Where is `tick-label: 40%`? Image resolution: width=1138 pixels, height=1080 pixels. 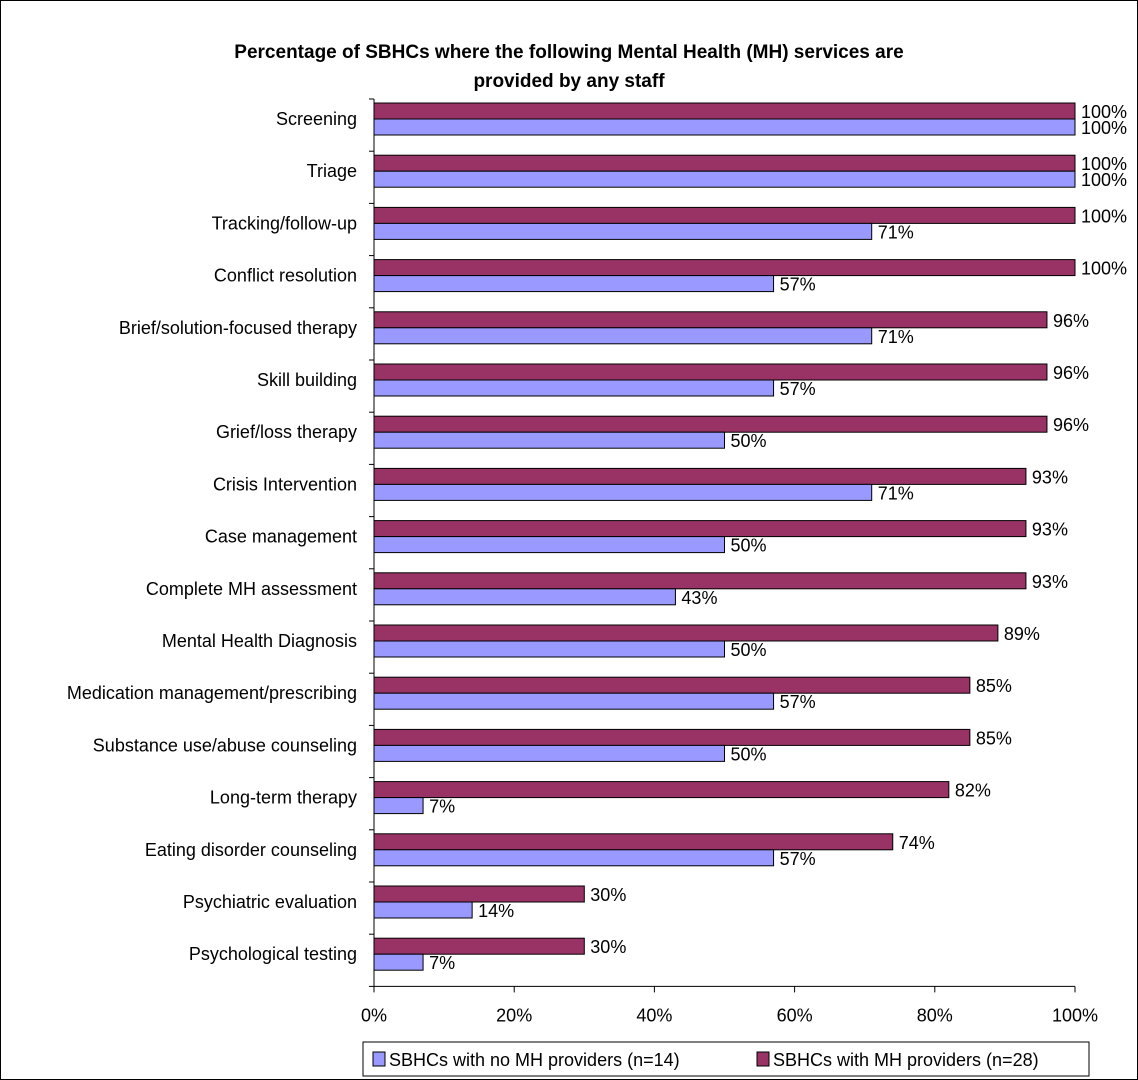 tick-label: 40% is located at coordinates (654, 1015).